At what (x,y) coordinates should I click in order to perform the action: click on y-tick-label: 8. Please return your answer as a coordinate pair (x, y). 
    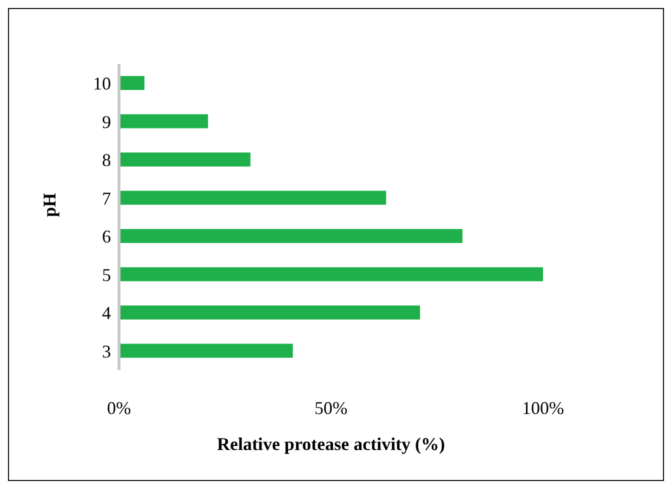
    Looking at the image, I should click on (106, 160).